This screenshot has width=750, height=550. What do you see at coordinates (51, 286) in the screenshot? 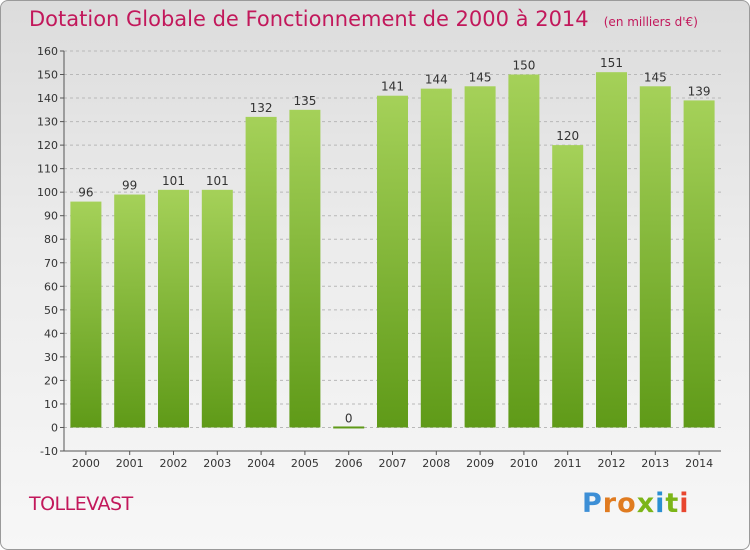
I see `y-tick-label: 60` at bounding box center [51, 286].